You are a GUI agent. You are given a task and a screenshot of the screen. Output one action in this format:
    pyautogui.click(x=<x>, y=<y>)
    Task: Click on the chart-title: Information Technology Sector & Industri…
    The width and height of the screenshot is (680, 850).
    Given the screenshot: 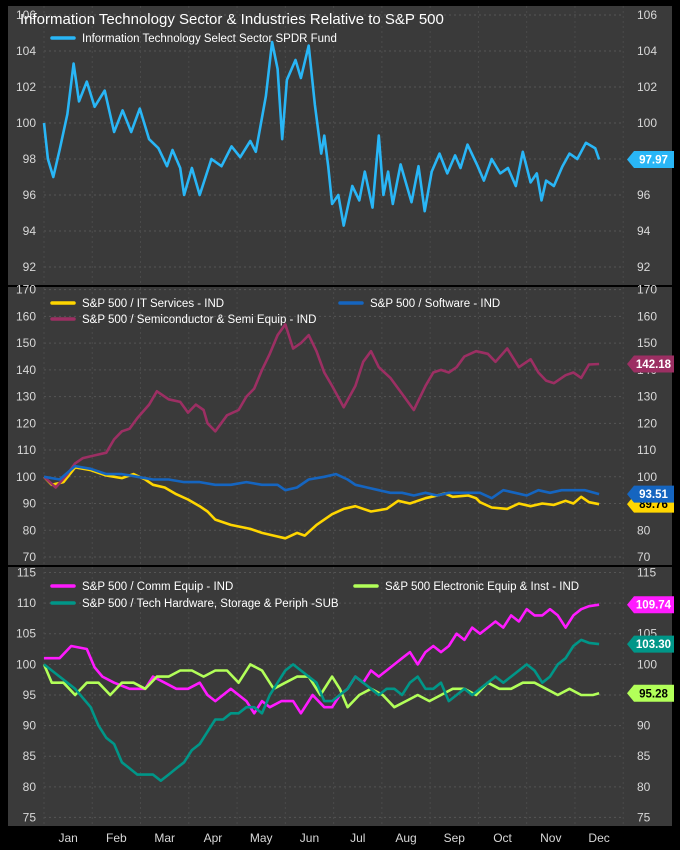 What is the action you would take?
    pyautogui.click(x=232, y=19)
    